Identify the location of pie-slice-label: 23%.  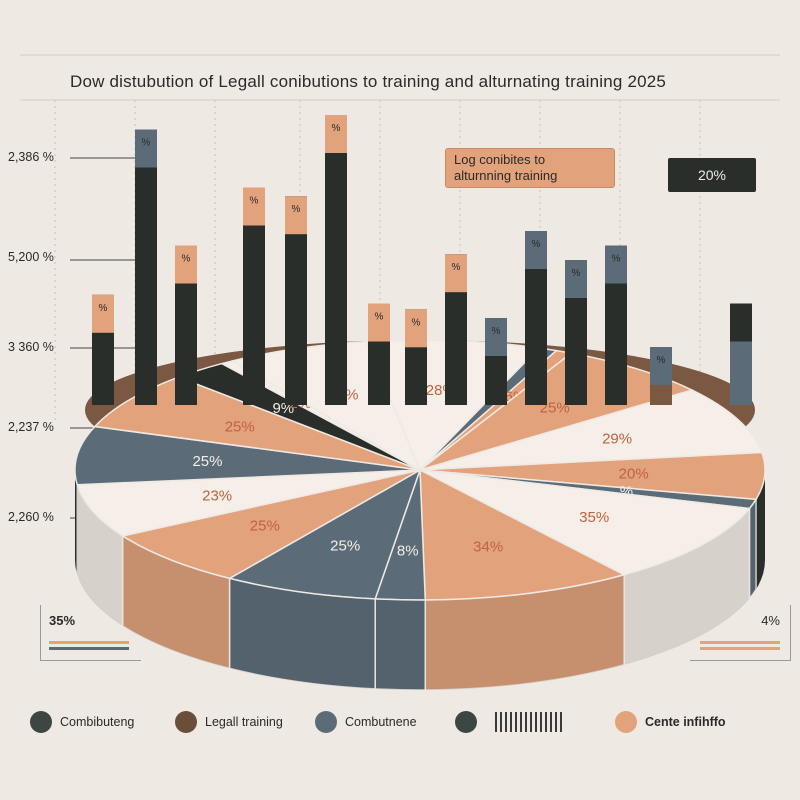
(217, 496).